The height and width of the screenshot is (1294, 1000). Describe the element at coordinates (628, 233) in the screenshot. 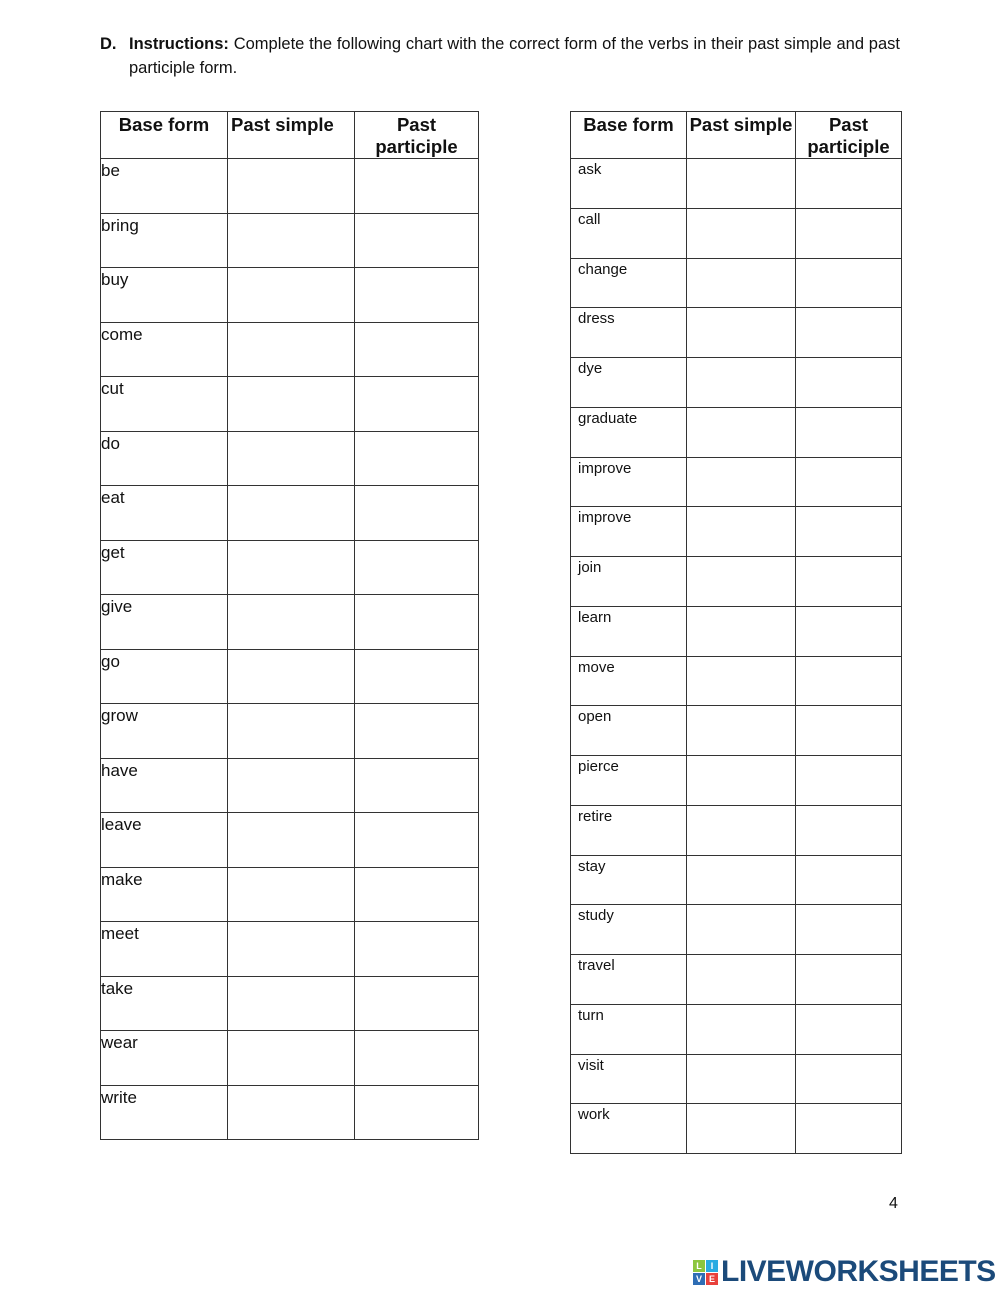

I see `base-form-cell: call` at that location.